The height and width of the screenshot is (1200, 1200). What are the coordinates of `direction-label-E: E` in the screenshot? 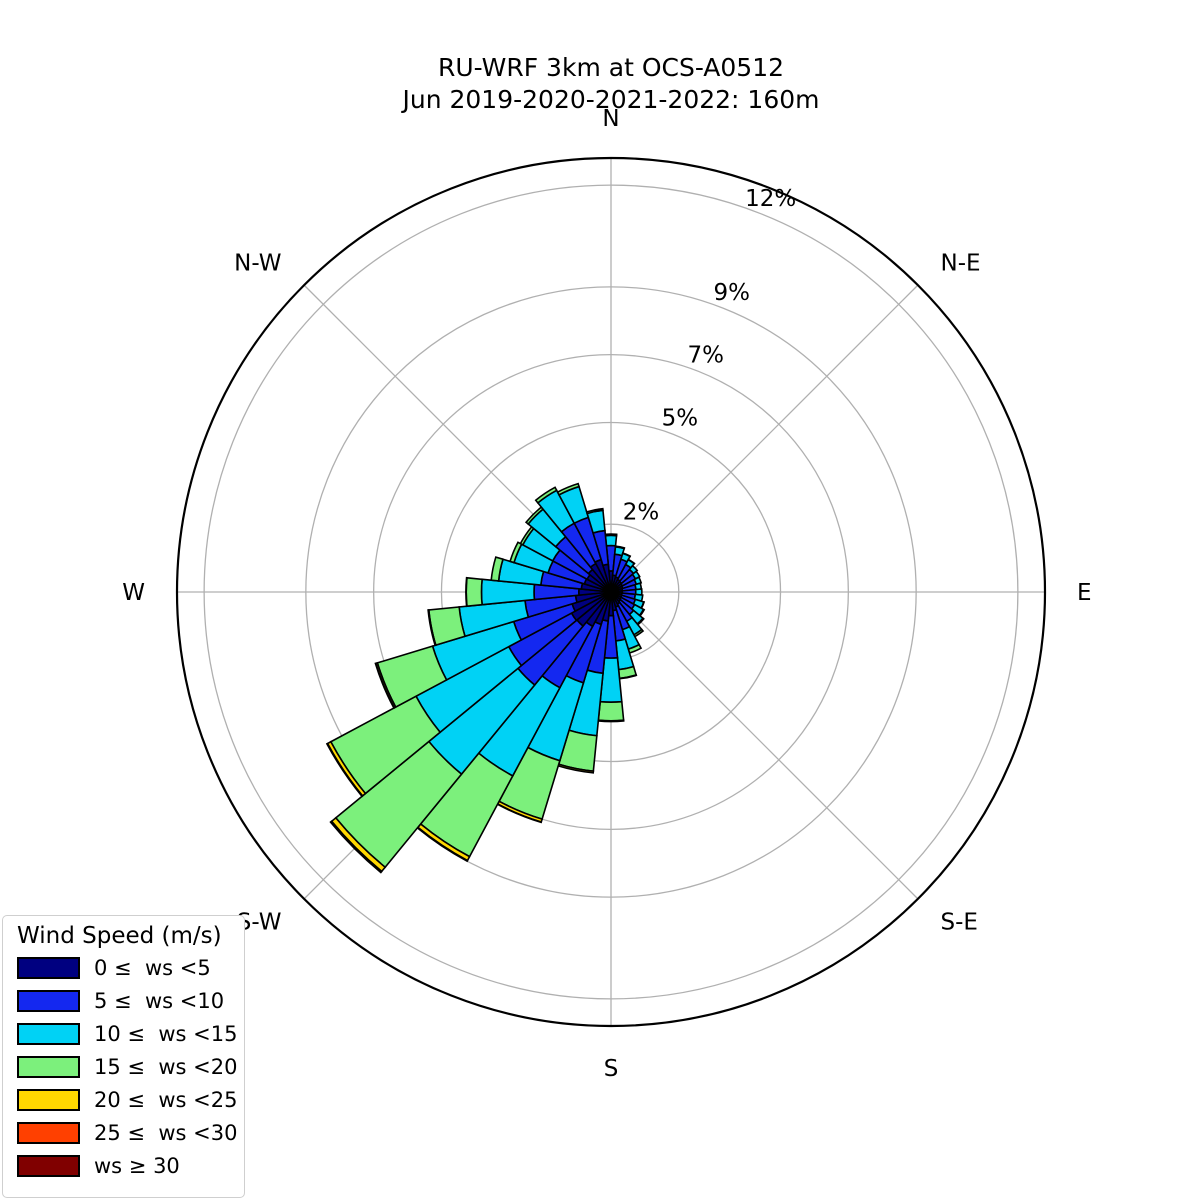 It's located at (1084, 593).